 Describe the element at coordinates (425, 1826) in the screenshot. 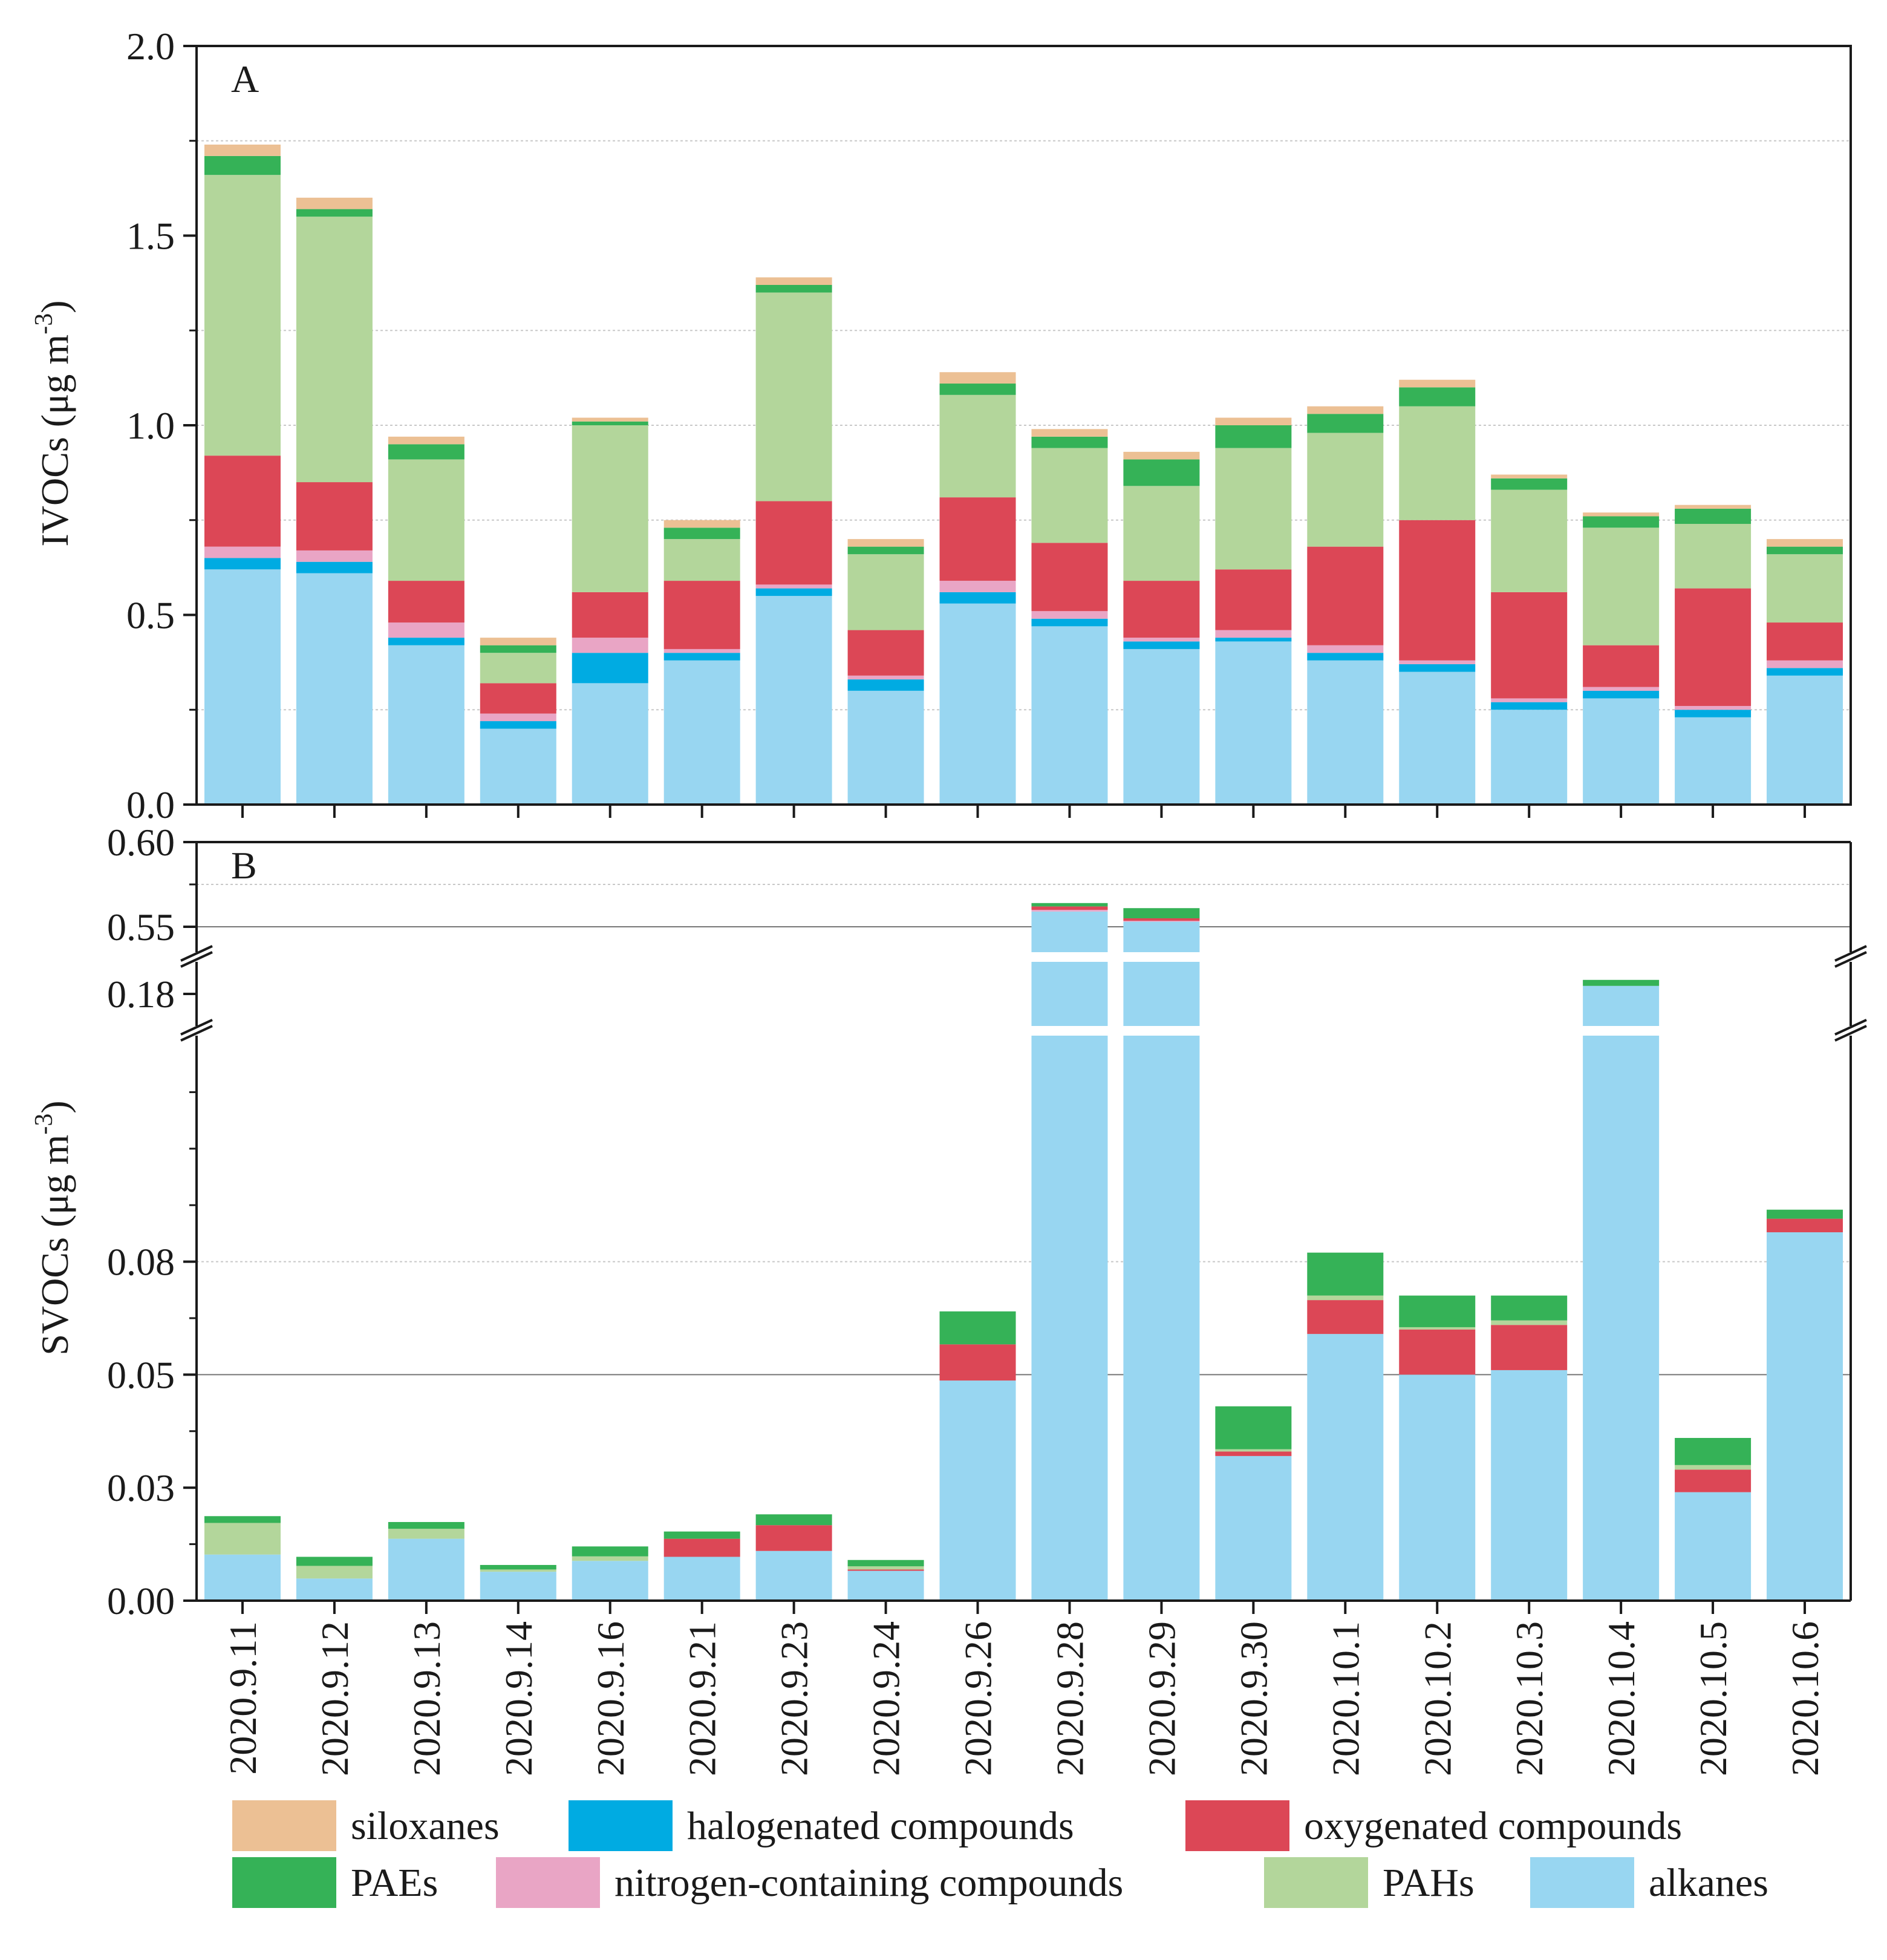

I see `legend-label-siloxanes: siloxanes` at that location.